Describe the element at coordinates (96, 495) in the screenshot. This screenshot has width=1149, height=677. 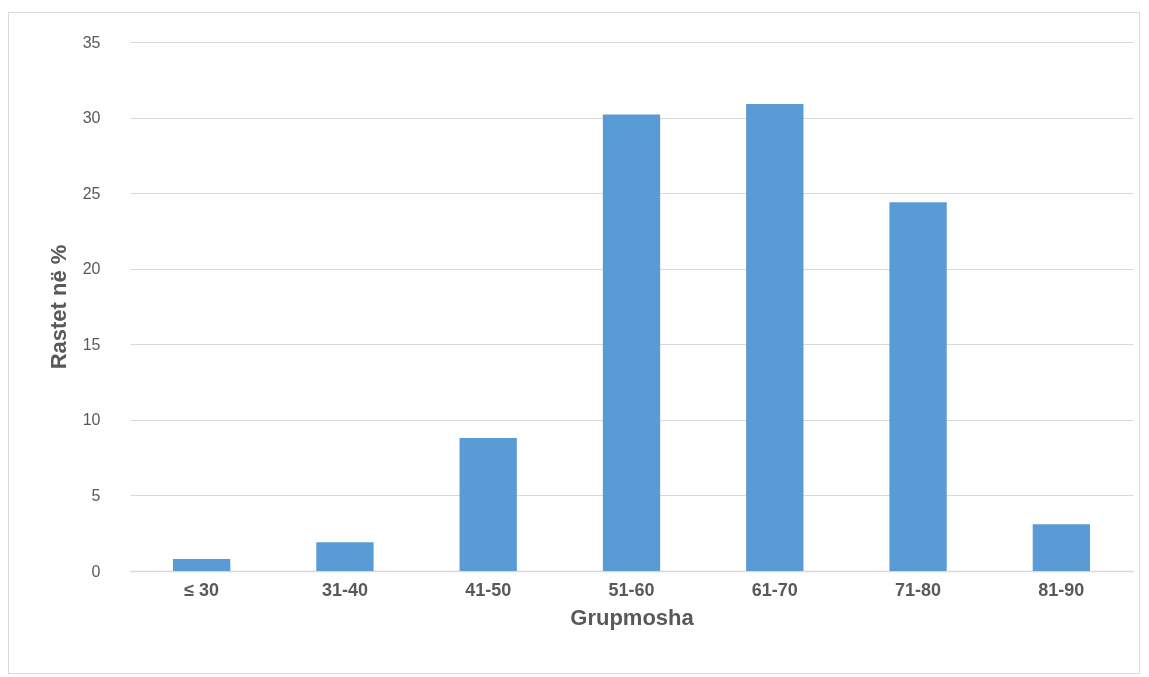
I see `y-tick-label: 5` at that location.